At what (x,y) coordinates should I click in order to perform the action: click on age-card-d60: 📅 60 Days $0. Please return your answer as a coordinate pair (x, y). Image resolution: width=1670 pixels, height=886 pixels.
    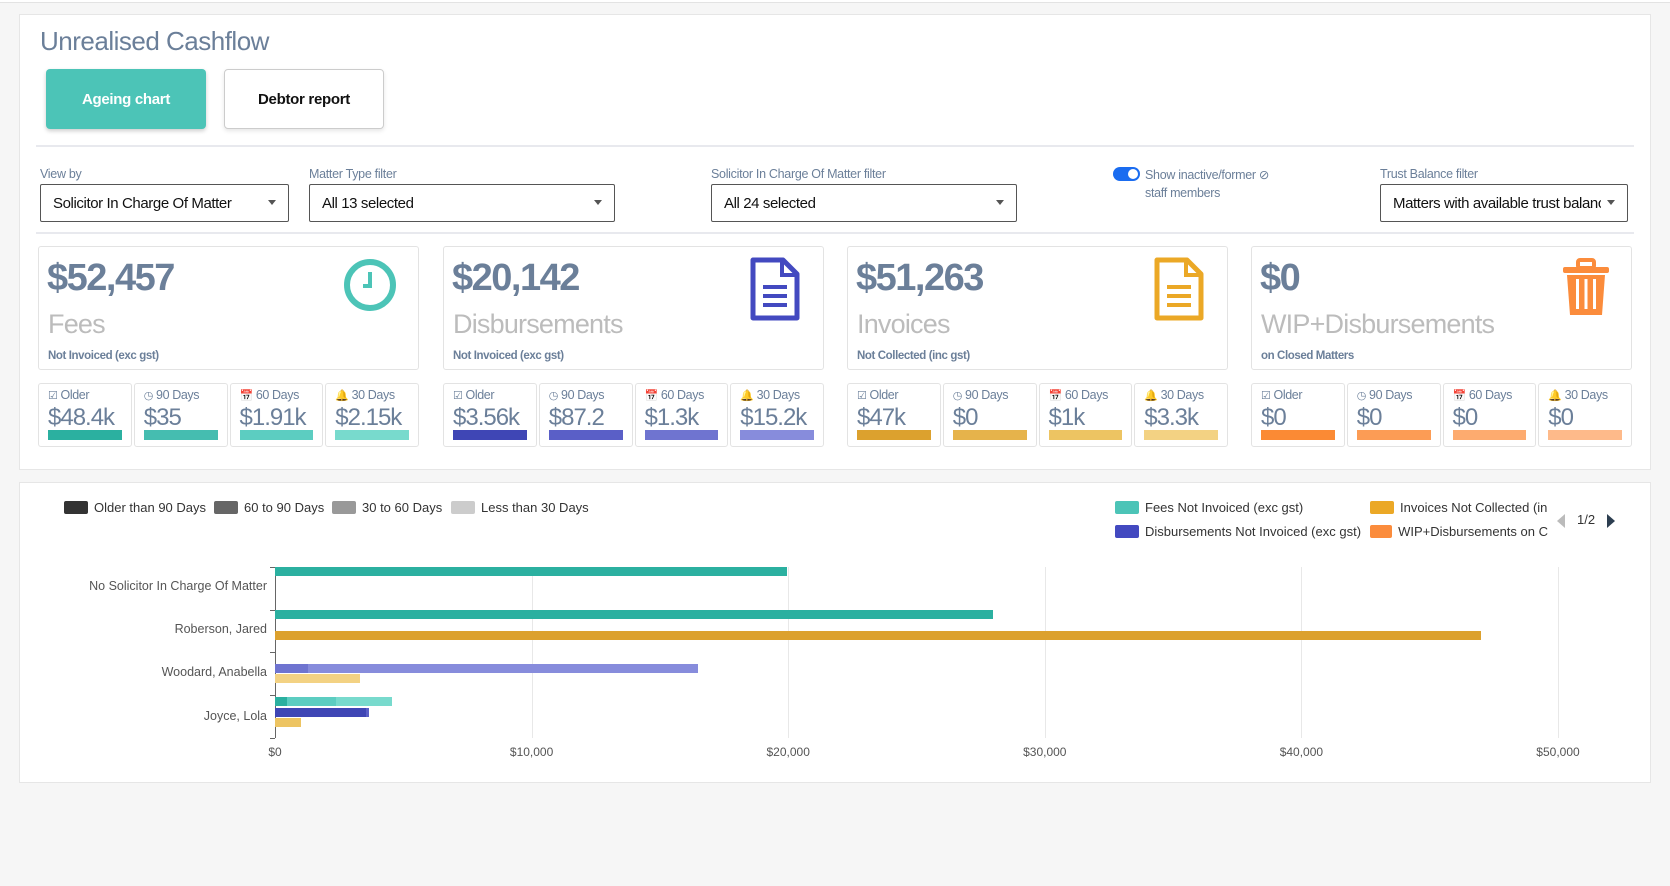
    Looking at the image, I should click on (1489, 415).